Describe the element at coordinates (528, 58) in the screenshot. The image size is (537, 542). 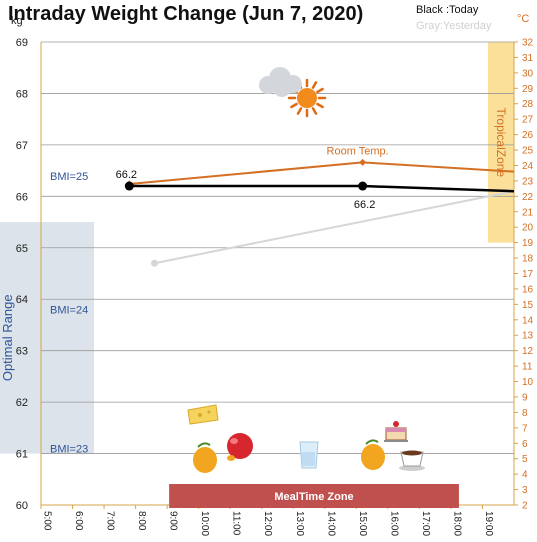
I see `right-tick-label: 31` at that location.